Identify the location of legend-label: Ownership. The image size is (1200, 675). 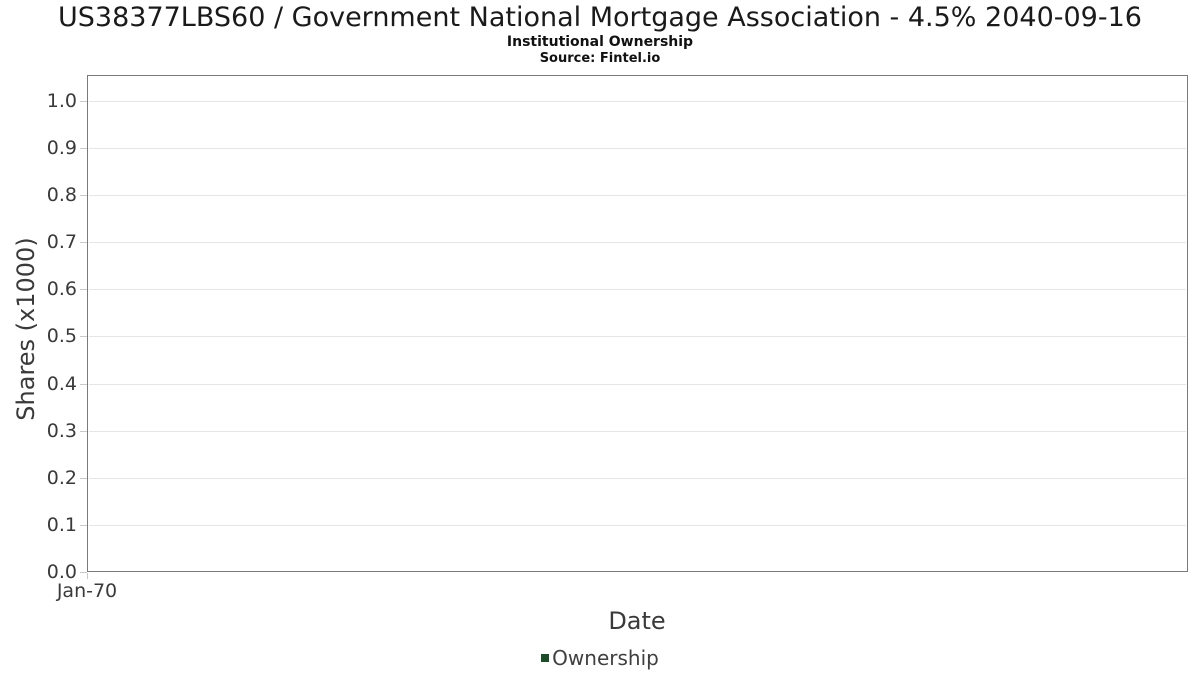
(605, 658).